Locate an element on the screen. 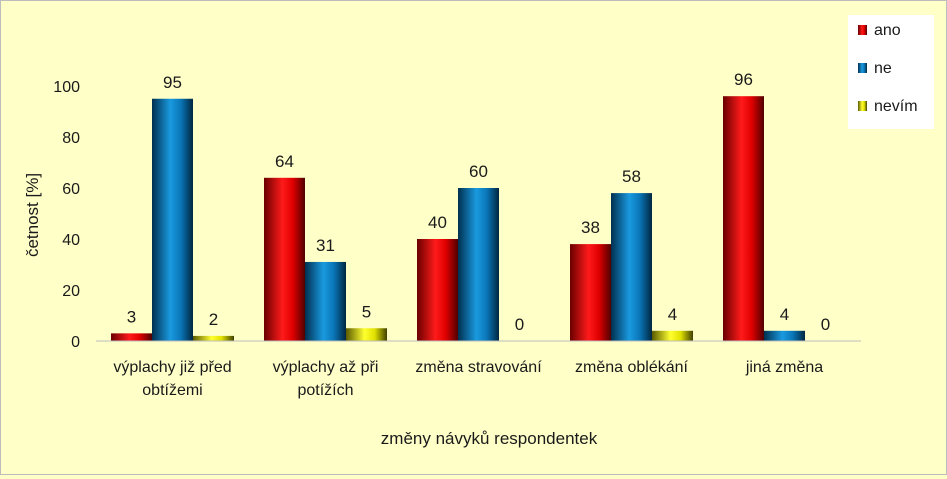  legend-swatch-ne is located at coordinates (862, 68).